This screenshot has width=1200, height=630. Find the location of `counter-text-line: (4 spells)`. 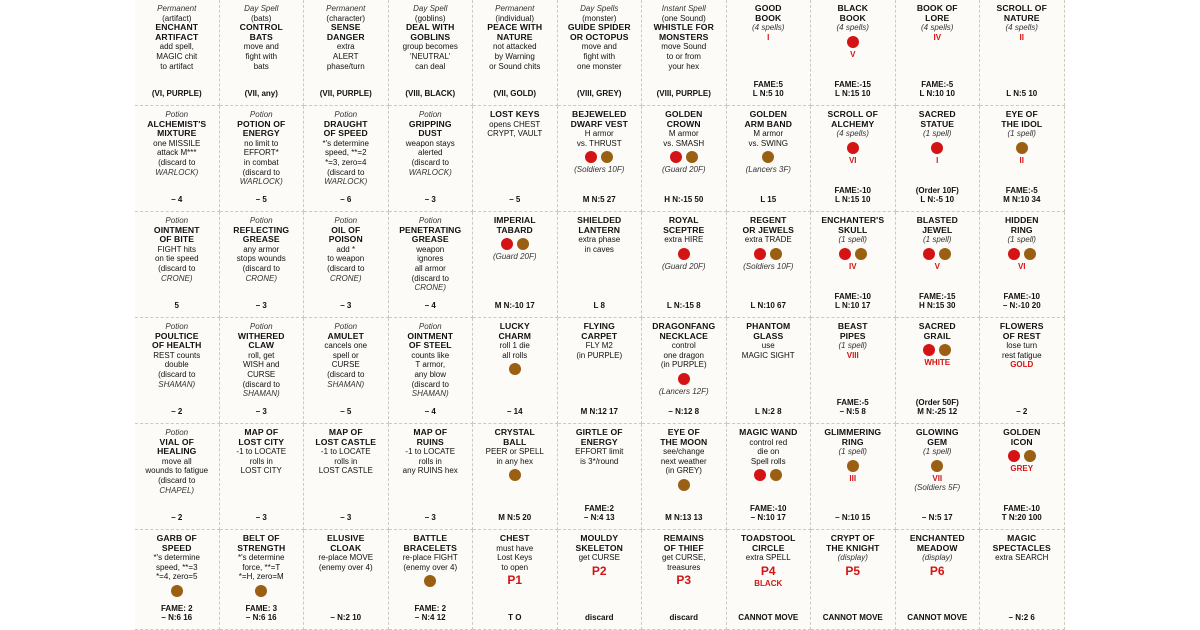

counter-text-line: (4 spells) is located at coordinates (852, 134).